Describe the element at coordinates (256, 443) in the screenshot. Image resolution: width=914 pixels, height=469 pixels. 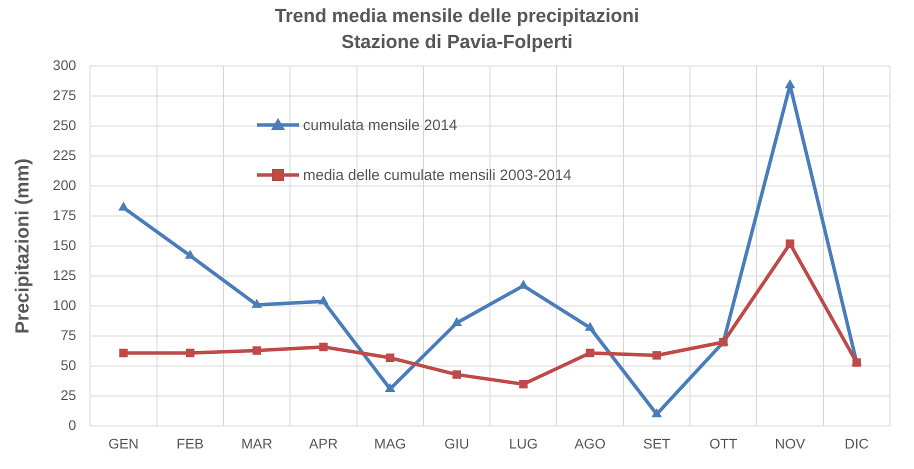
I see `x-tick-label: MAR` at that location.